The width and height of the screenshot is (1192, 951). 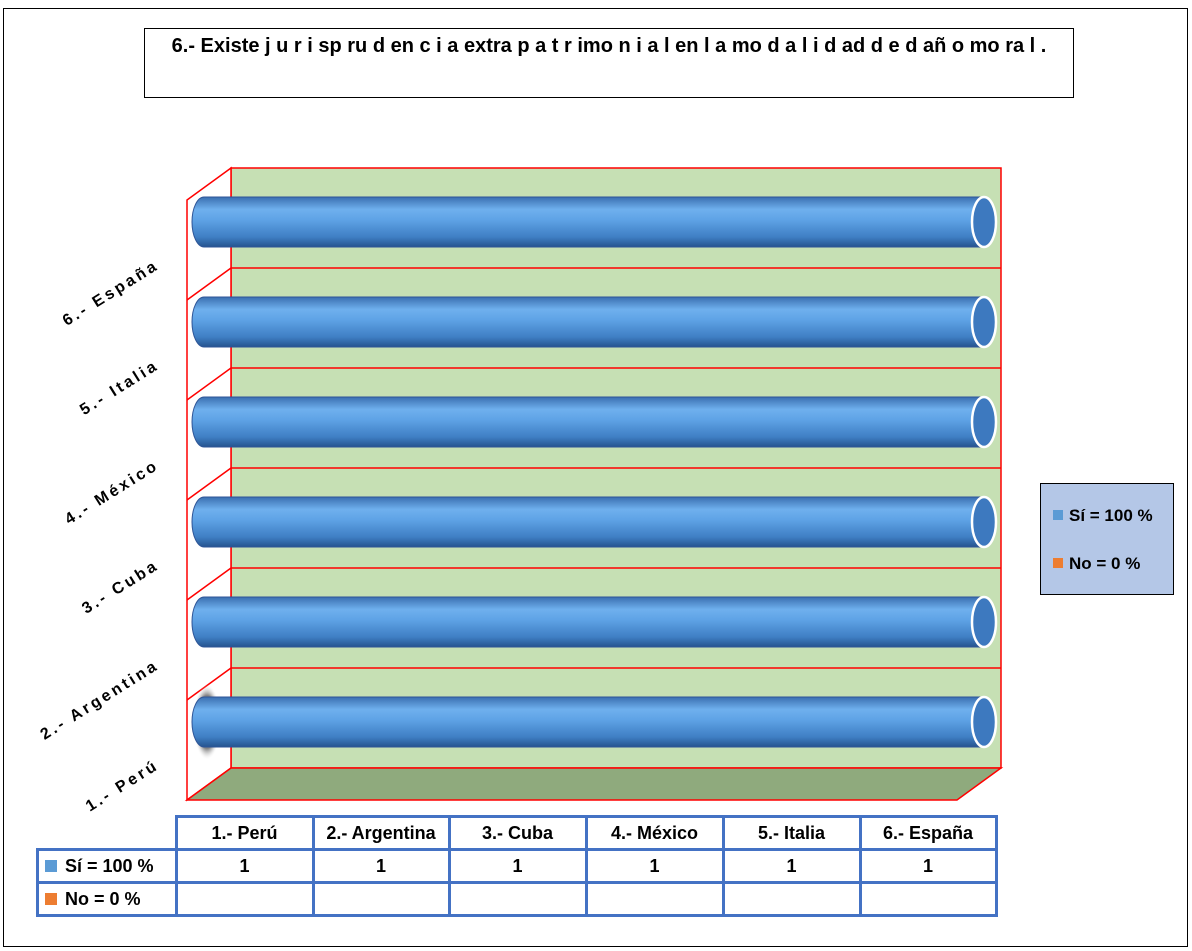 I want to click on table-row-head-si: Sí = 100 %, so click(x=107, y=866).